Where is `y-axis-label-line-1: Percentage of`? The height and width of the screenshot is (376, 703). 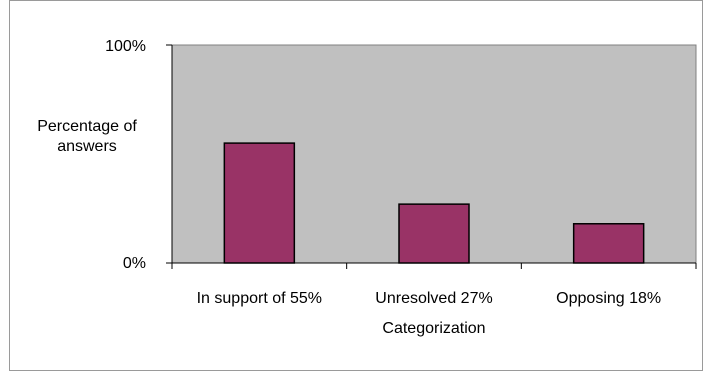 y-axis-label-line-1: Percentage of is located at coordinates (87, 126).